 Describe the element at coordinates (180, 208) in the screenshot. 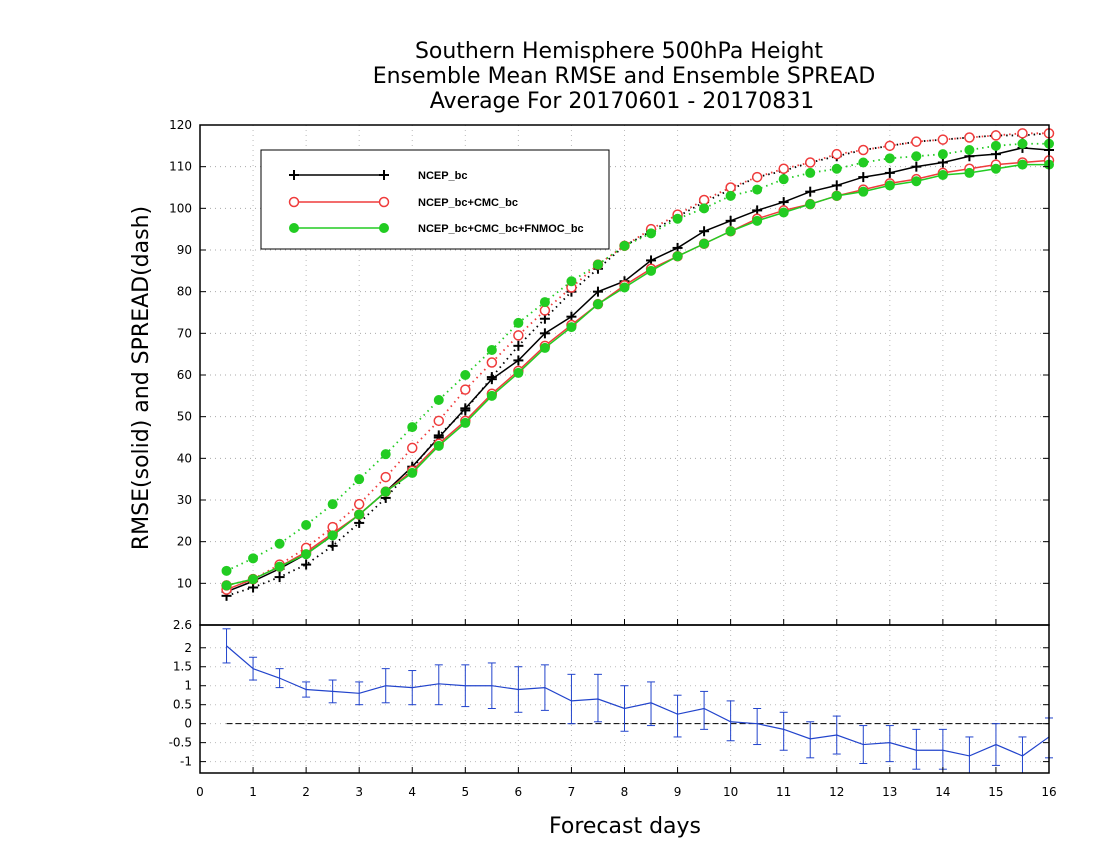

I see `upper-y-tick-label: 100` at that location.